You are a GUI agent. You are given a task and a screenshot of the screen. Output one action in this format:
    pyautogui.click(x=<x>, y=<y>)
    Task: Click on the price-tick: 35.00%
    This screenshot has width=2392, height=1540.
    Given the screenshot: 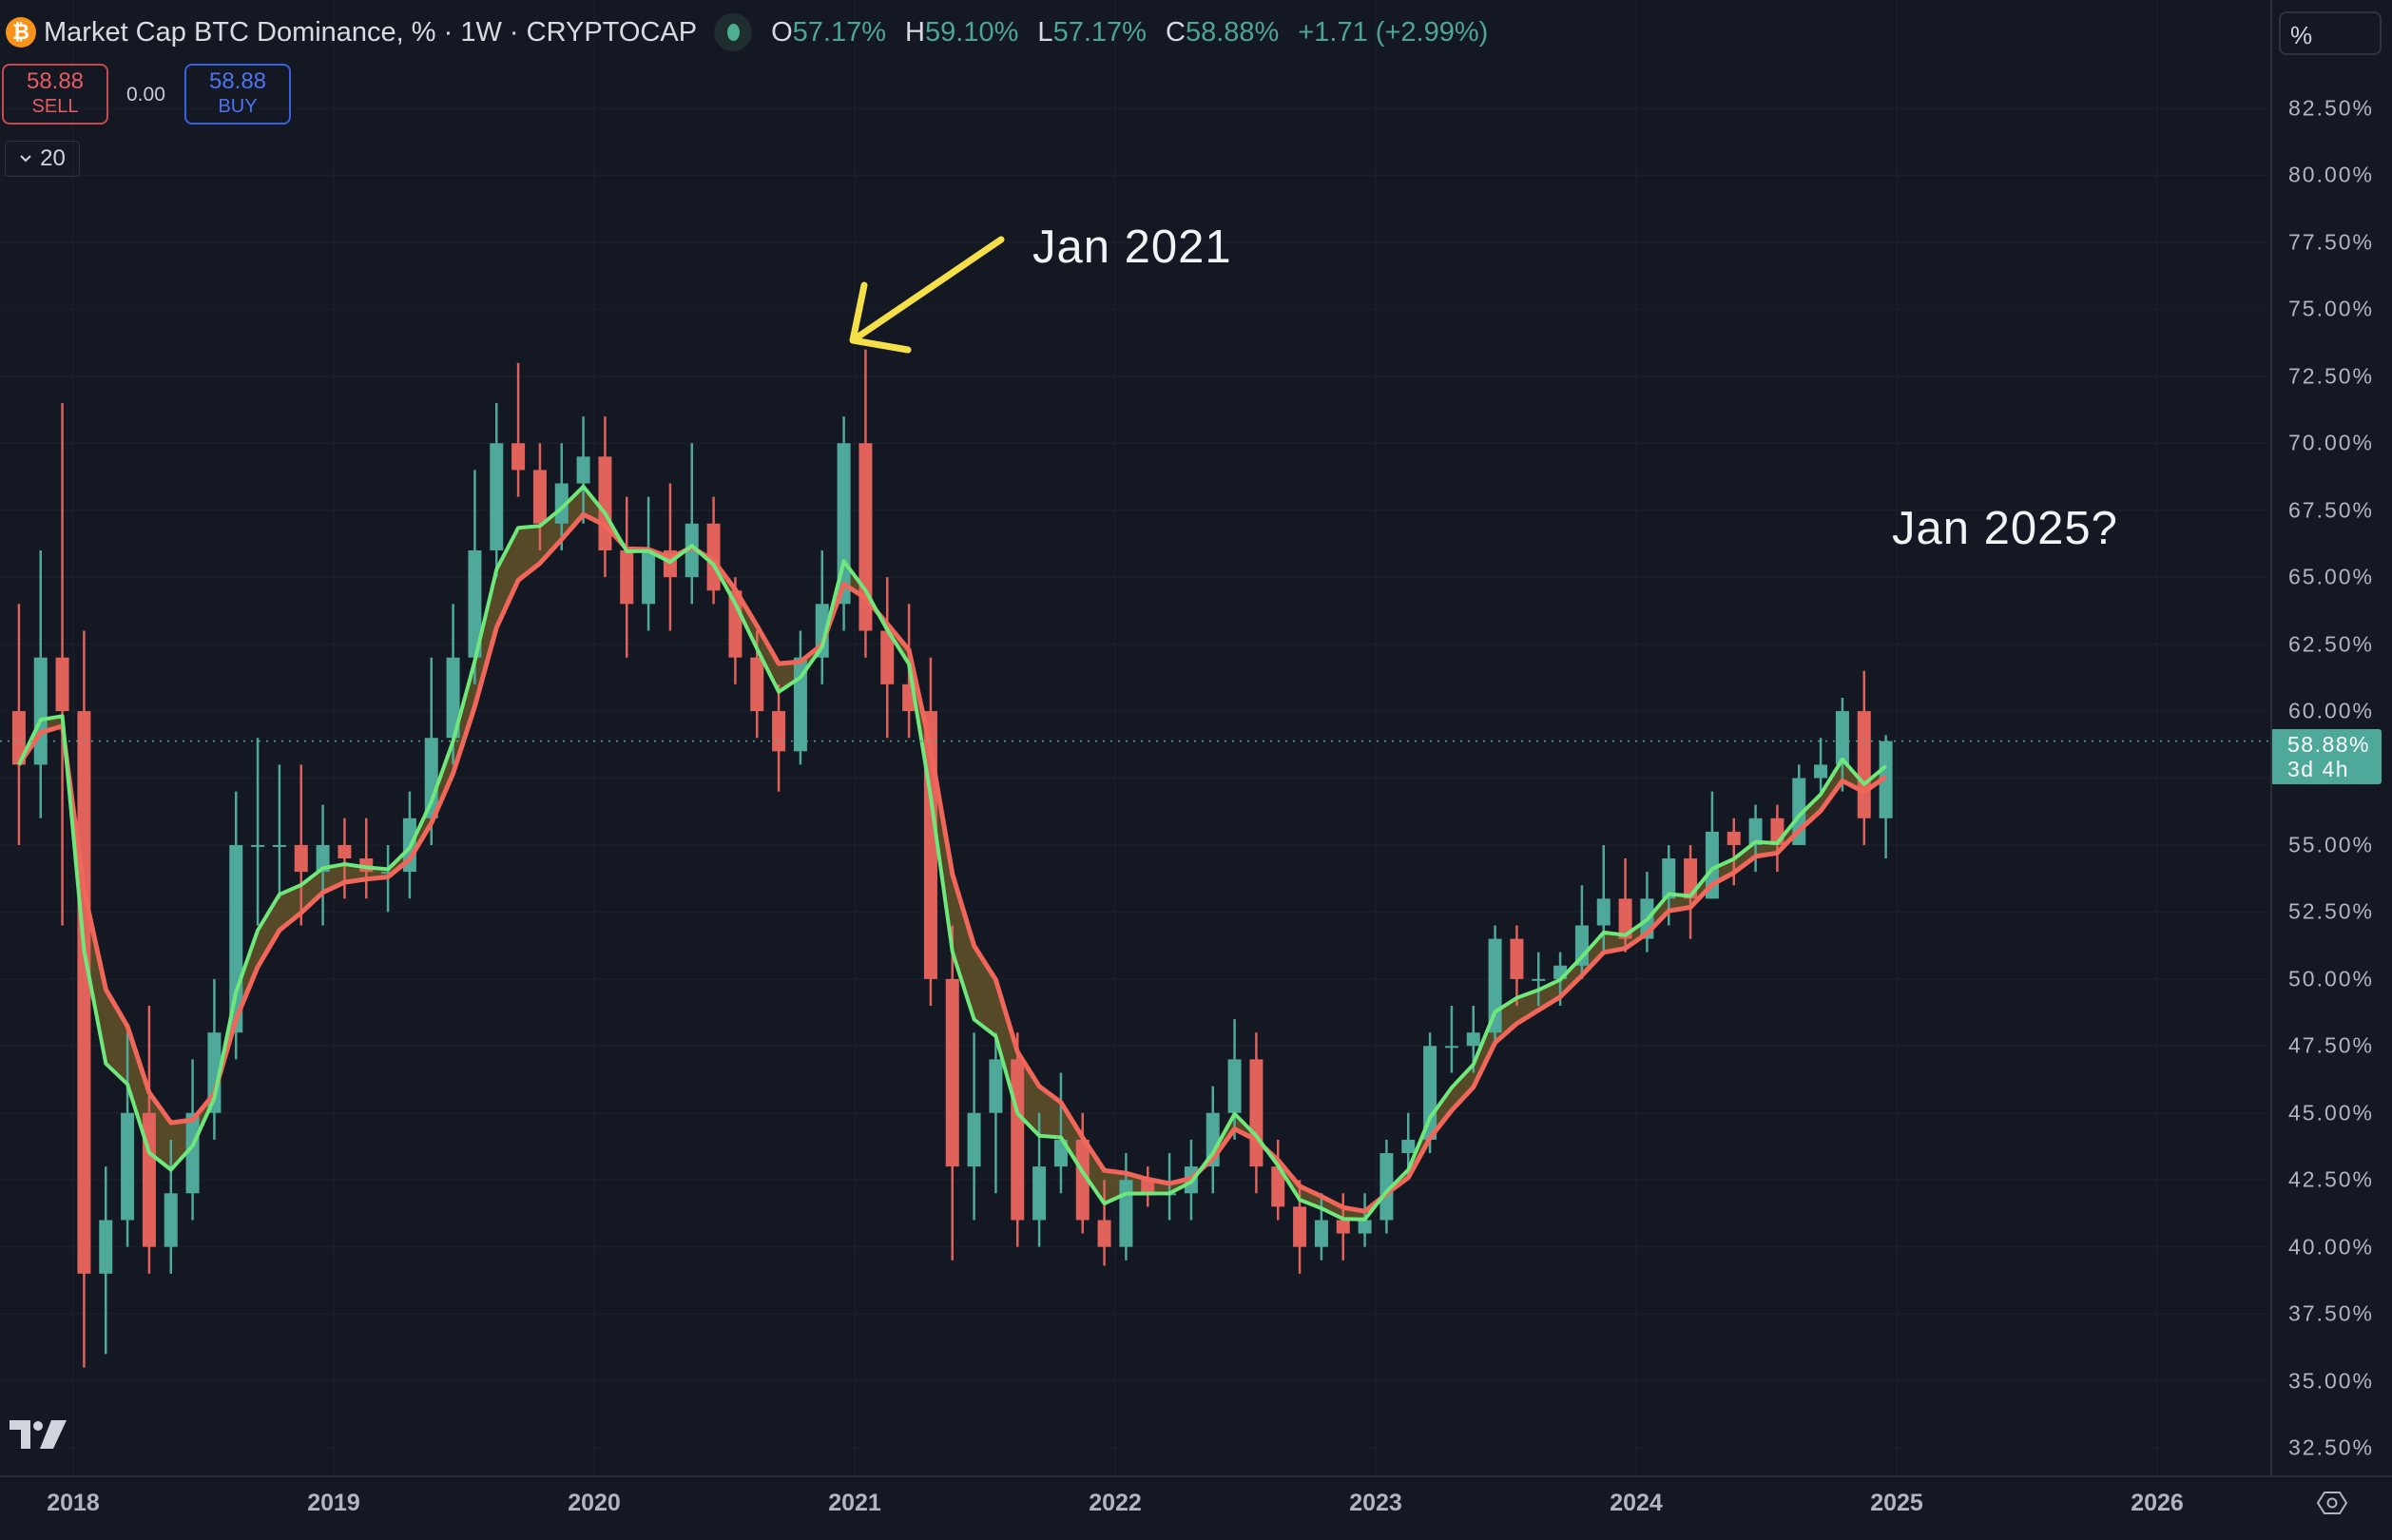 What is the action you would take?
    pyautogui.click(x=2331, y=1381)
    